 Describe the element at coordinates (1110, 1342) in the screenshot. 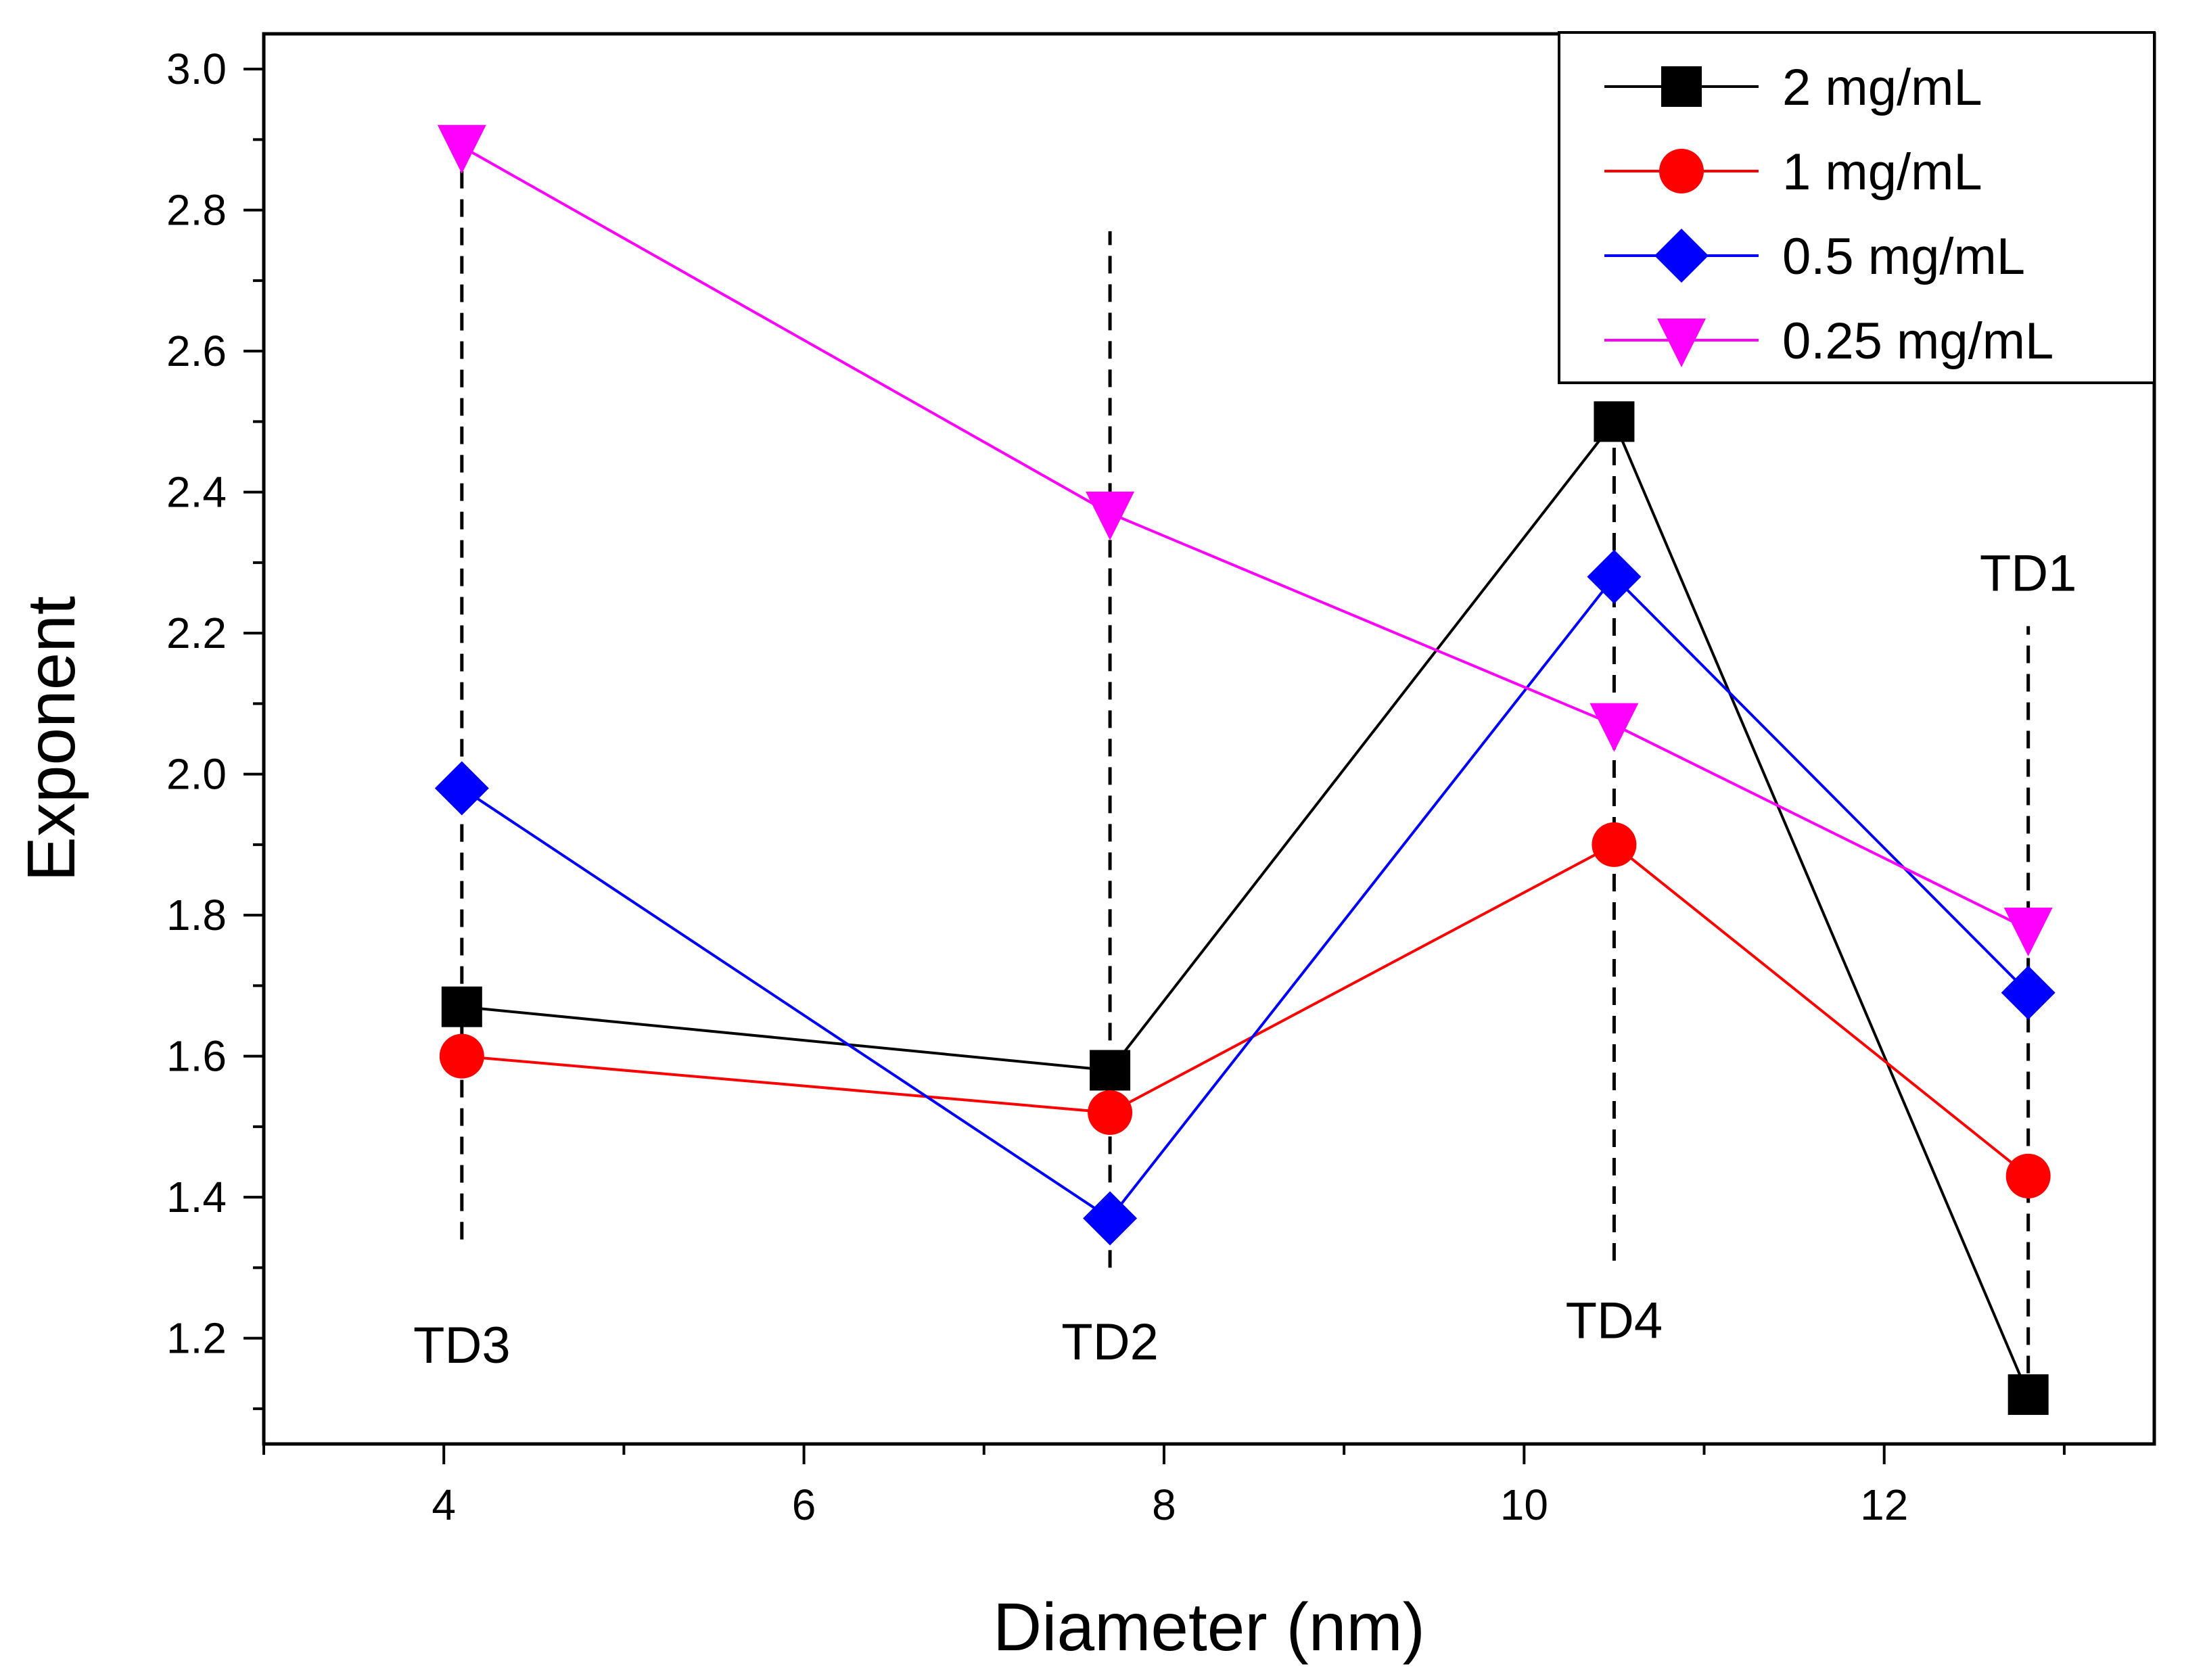

I see `annotation-label: TD2` at that location.